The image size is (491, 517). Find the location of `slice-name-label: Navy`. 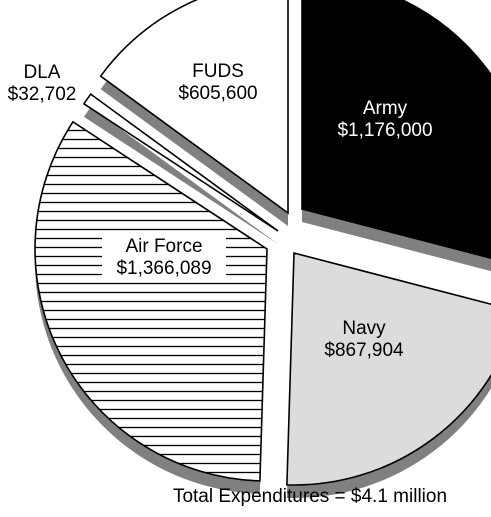

slice-name-label: Navy is located at coordinates (364, 328).